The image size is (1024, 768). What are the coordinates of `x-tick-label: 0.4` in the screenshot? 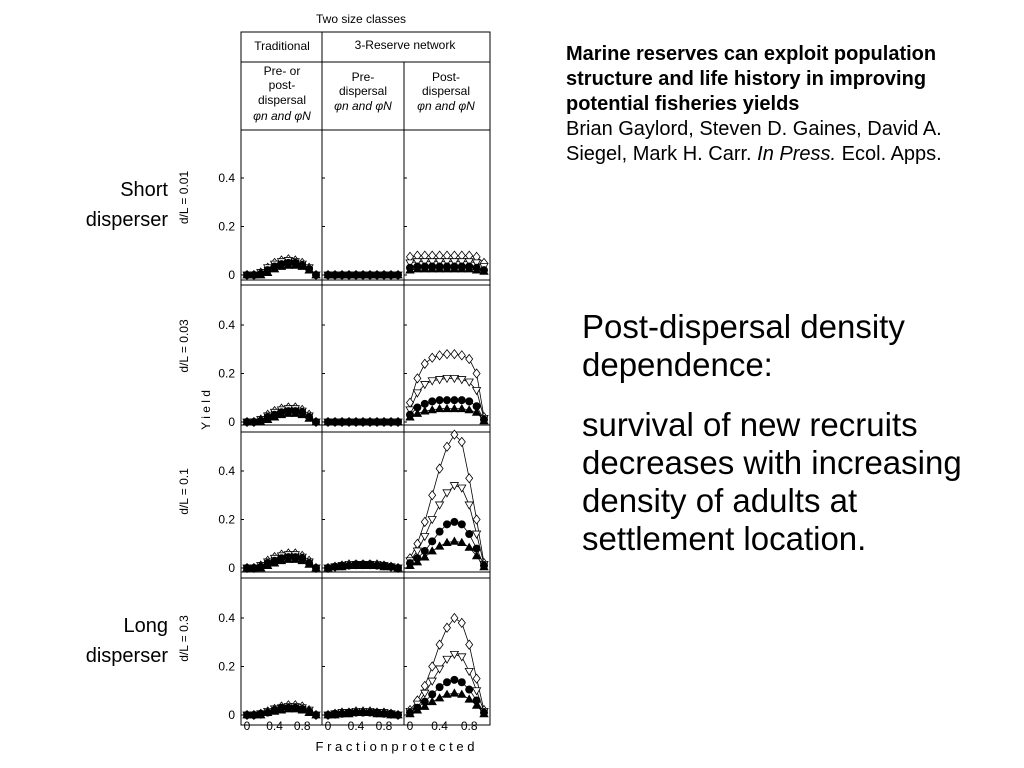 It's located at (356, 726).